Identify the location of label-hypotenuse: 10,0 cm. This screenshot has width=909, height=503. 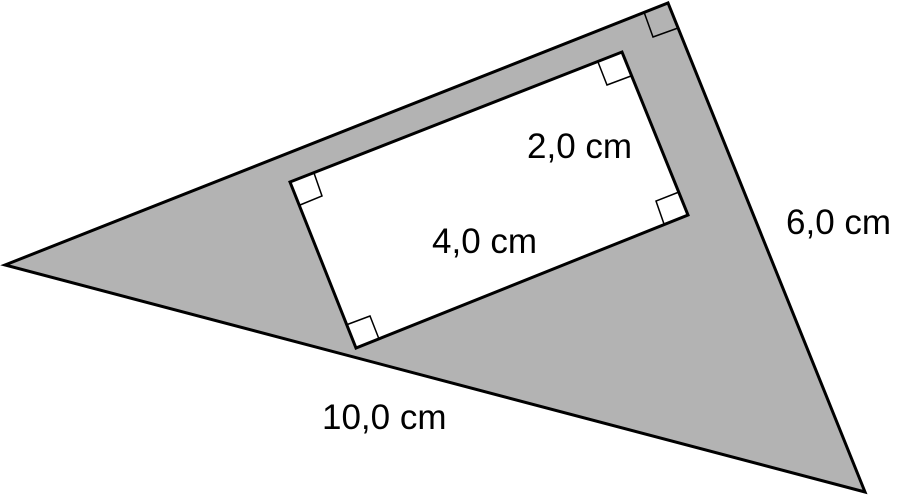
(384, 417).